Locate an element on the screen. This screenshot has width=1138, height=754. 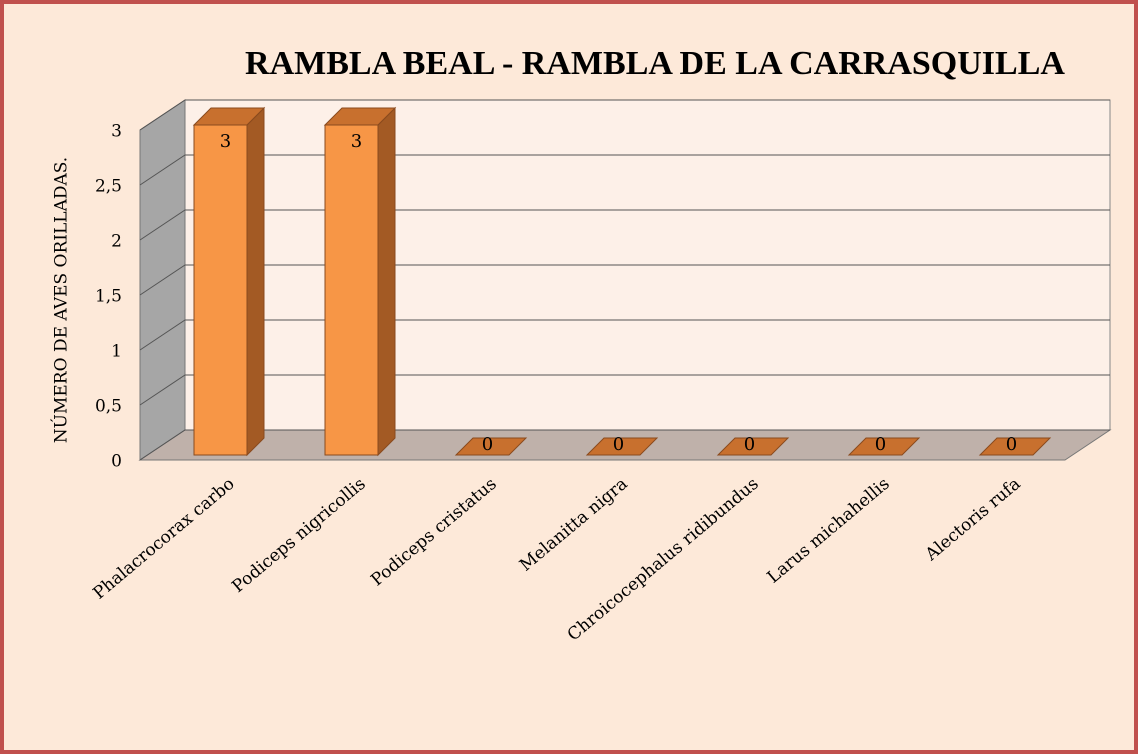
y-axis-label: NÚMERO DE AVES ORILLADAS. is located at coordinates (61, 300).